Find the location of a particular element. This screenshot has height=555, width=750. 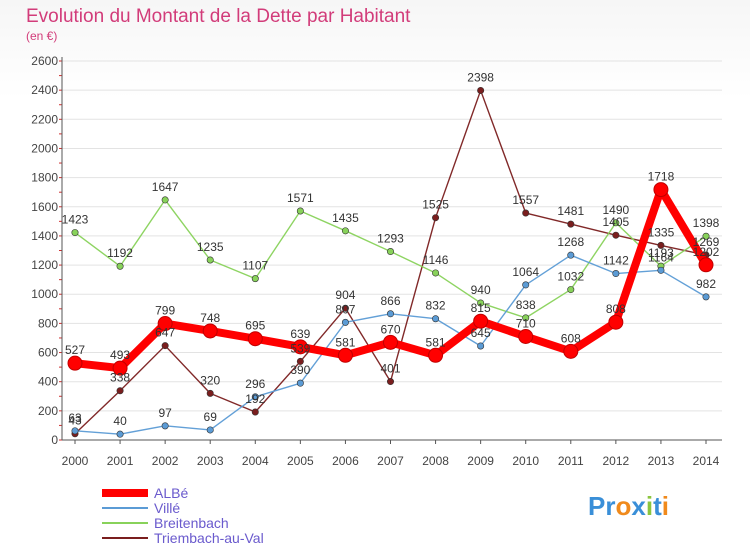

x-tick-label: 2012 is located at coordinates (616, 461).